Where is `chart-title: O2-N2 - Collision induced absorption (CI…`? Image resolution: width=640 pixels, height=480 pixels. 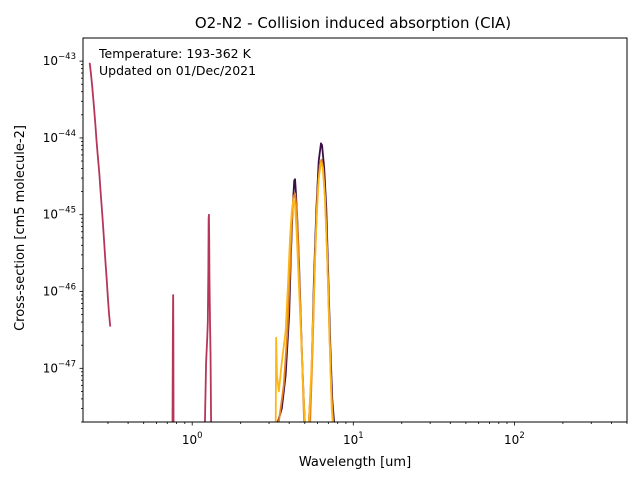 chart-title: O2-N2 - Collision induced absorption (CI… is located at coordinates (353, 23).